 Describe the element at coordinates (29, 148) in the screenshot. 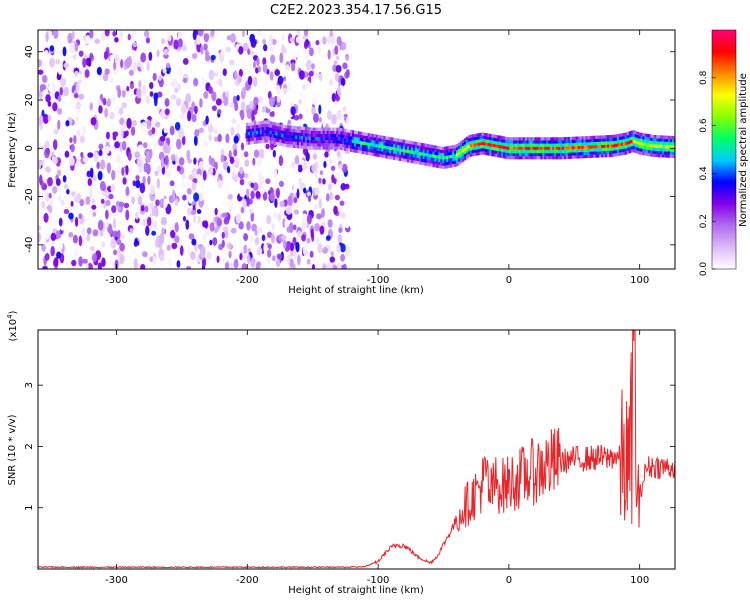

I see `y-tick-label: 0` at that location.